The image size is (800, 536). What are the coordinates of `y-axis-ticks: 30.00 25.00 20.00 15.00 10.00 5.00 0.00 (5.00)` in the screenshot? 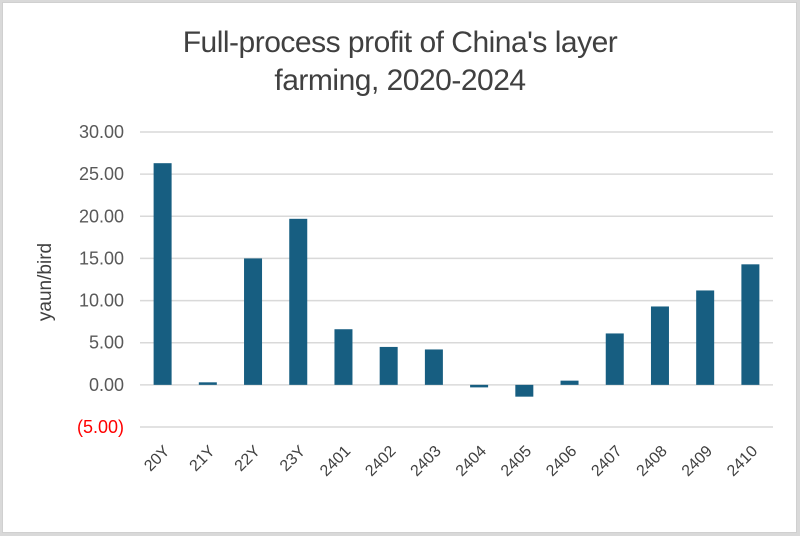 It's located at (100, 279).